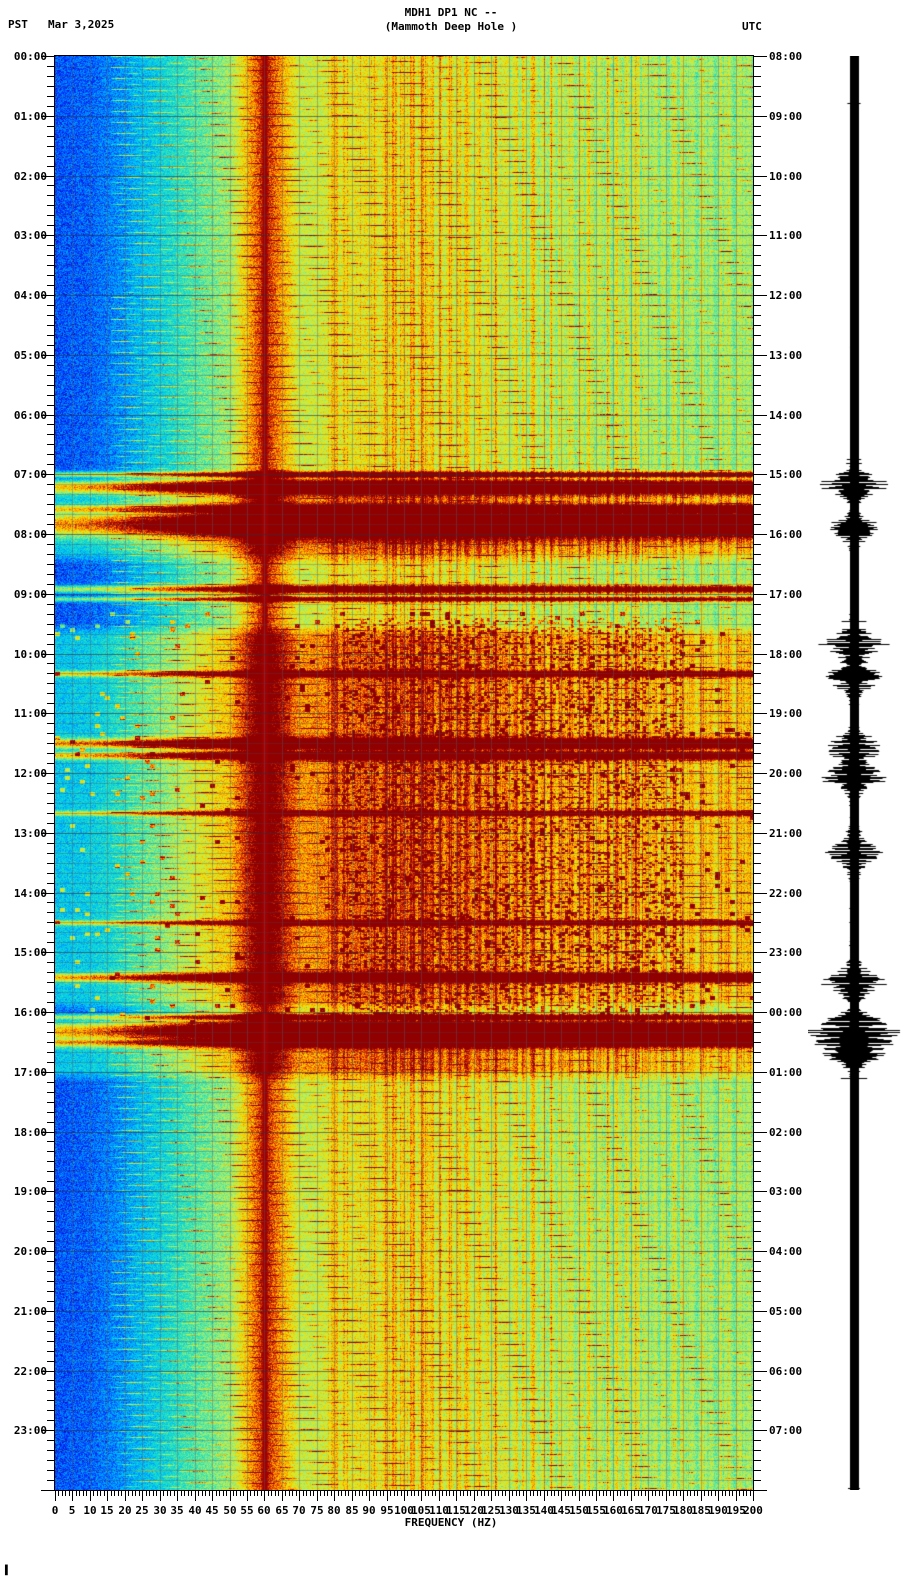  I want to click on utc-label-19: 03:00, so click(786, 1191).